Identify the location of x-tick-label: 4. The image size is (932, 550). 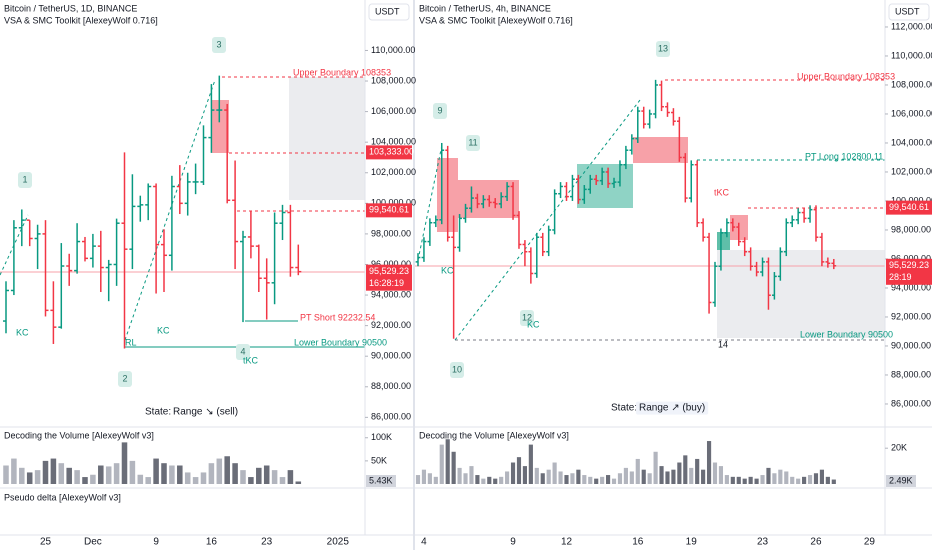
(424, 542).